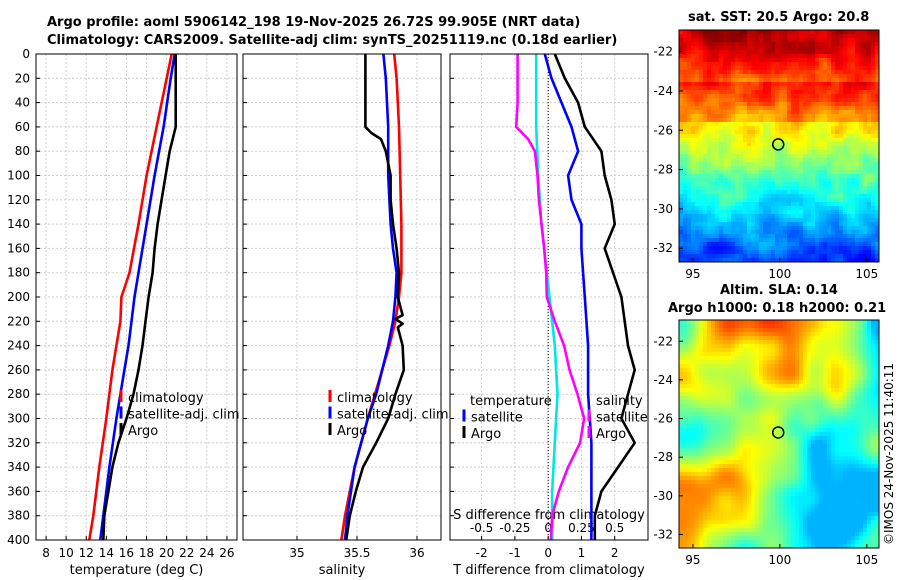 Image resolution: width=900 pixels, height=580 pixels. Describe the element at coordinates (482, 553) in the screenshot. I see `panel-3-xtick-label: -2` at that location.